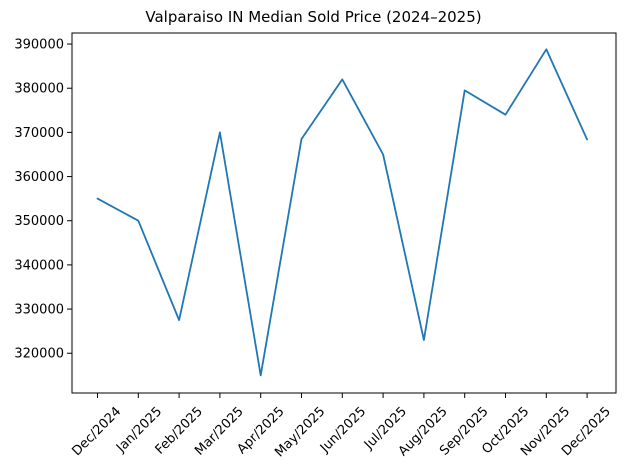 The width and height of the screenshot is (627, 470). Describe the element at coordinates (39, 89) in the screenshot. I see `y-tick-label: 380000` at that location.